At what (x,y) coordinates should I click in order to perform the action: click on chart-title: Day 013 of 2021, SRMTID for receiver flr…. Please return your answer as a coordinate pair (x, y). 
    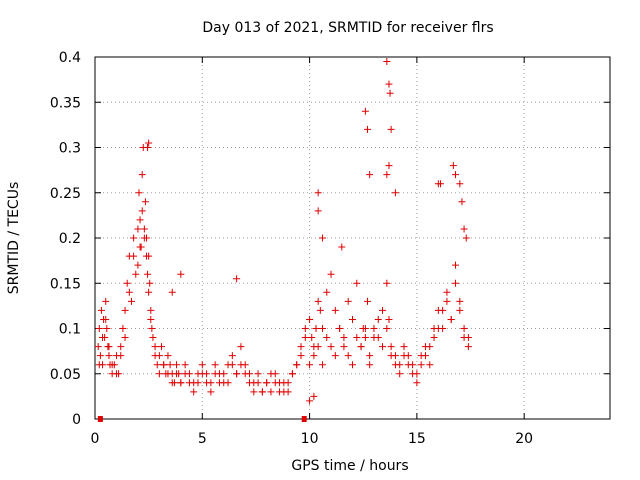
    Looking at the image, I should click on (347, 28).